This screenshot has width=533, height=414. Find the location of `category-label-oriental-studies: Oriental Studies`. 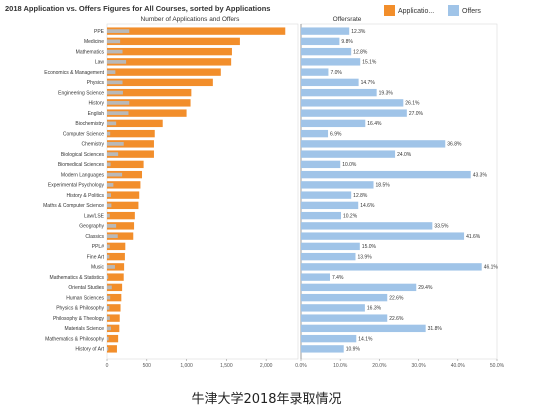

category-label-oriental-studies: Oriental Studies is located at coordinates (86, 288).